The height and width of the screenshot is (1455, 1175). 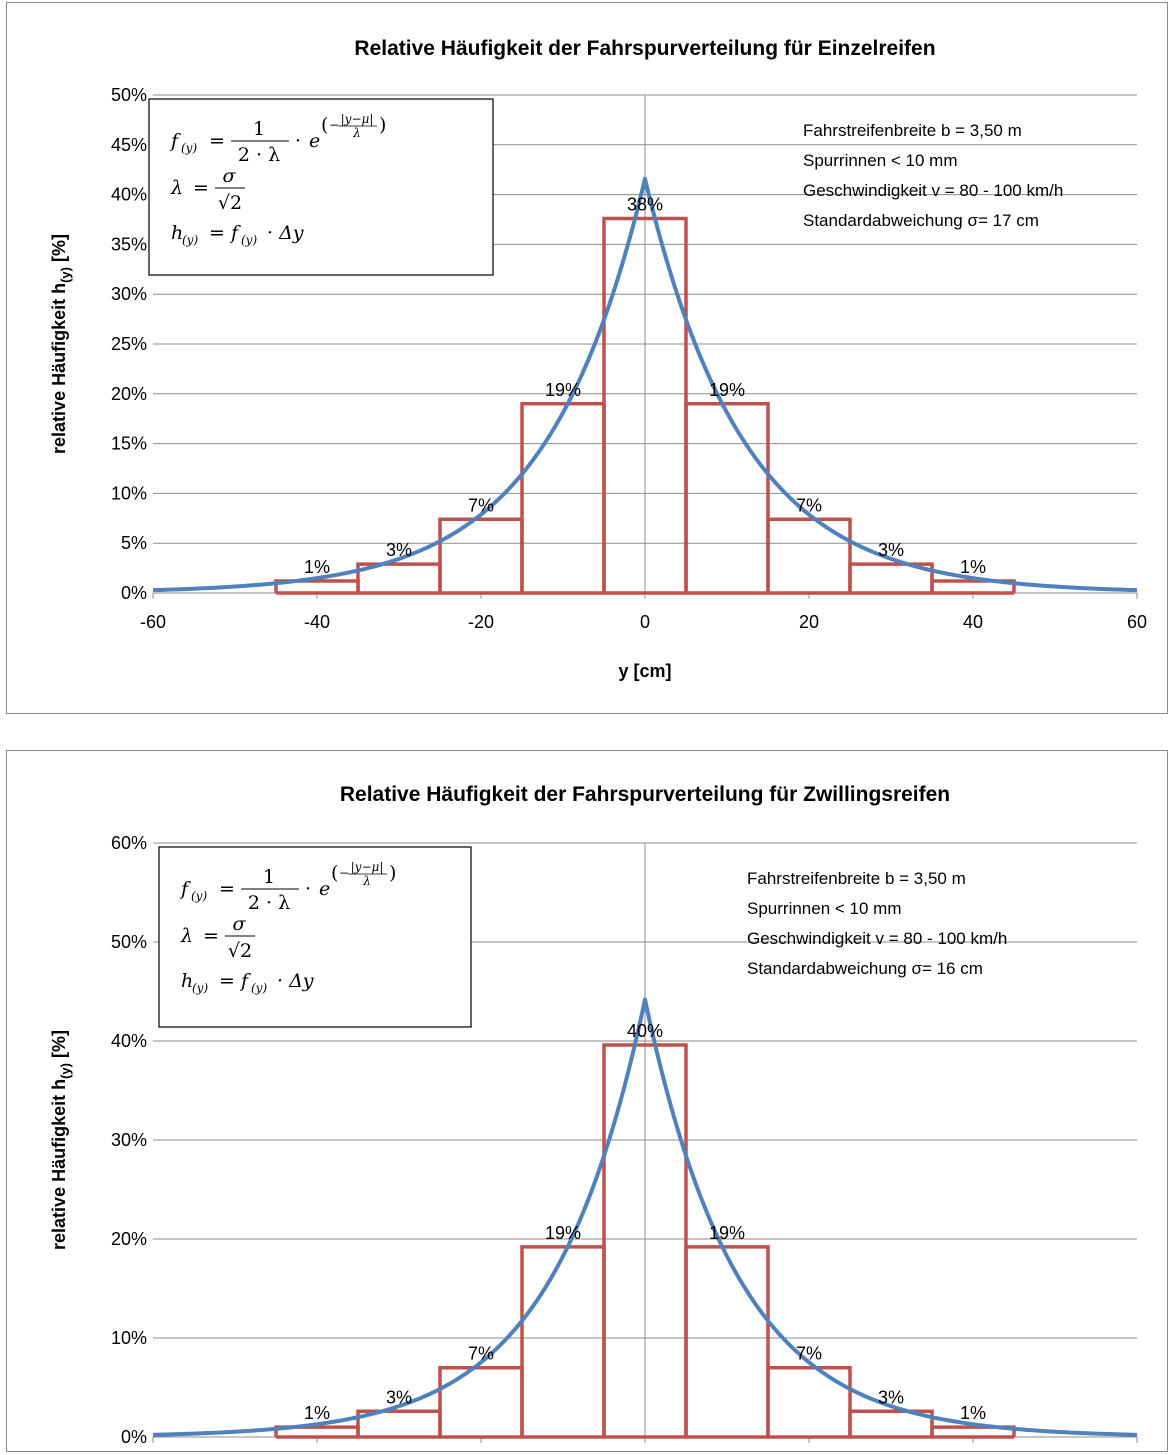 I want to click on y-tick-label: 5%, so click(x=134, y=543).